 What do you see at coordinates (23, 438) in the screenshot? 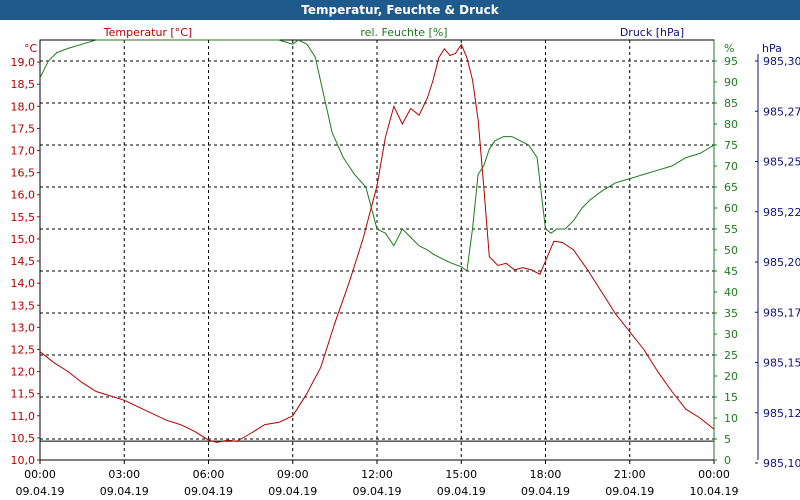
I see `y-left-tick-label: 10,5` at bounding box center [23, 438].